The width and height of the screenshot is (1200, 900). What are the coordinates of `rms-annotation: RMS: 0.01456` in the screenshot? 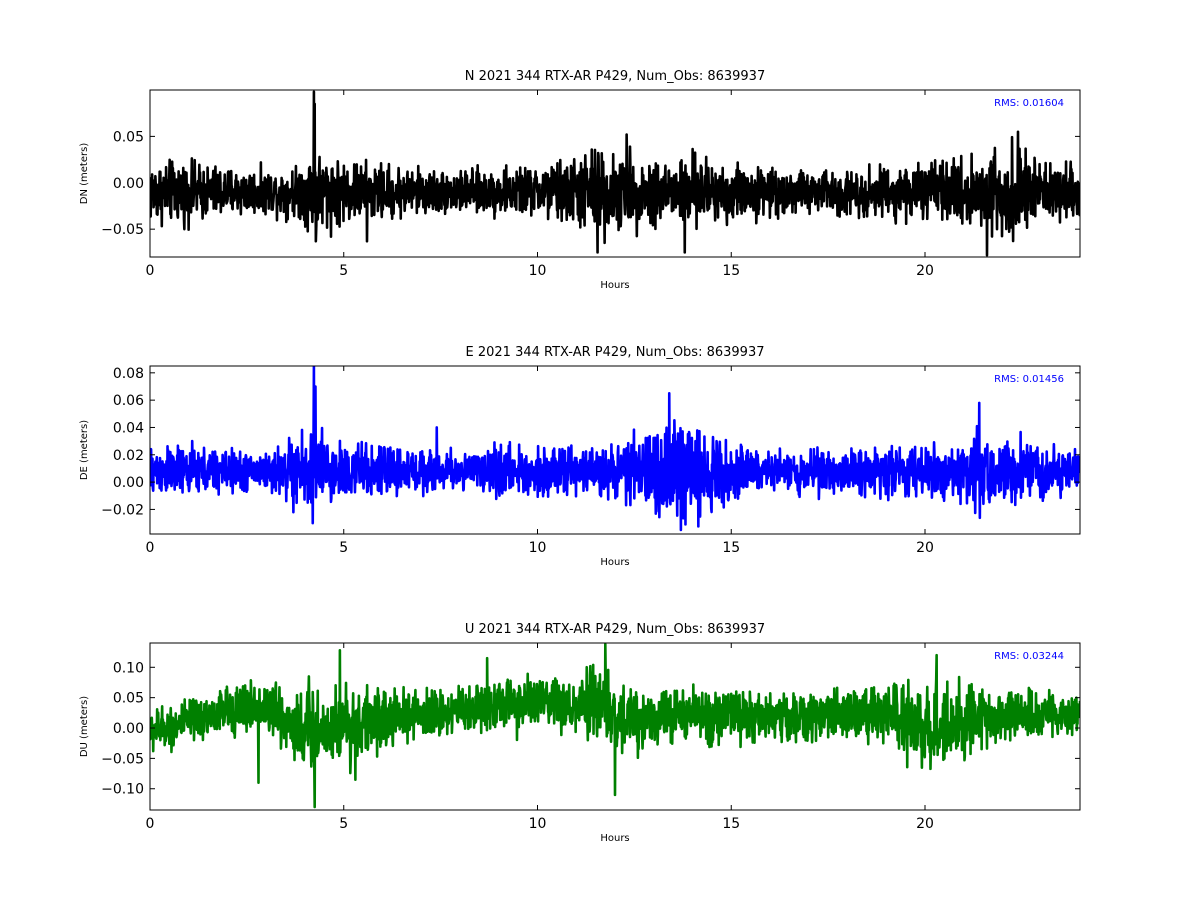 It's located at (1029, 379).